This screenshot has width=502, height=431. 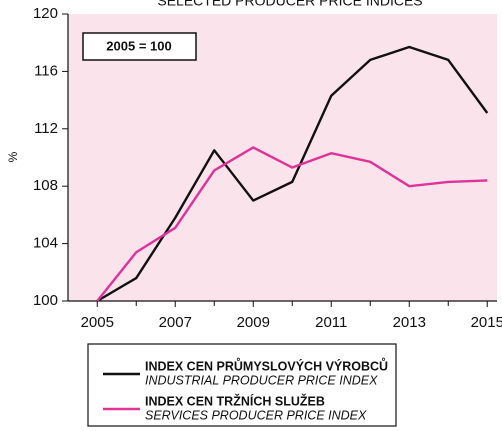 I want to click on legend-label: INDEX CEN TRŽNÍCH SLUŽEB, so click(x=235, y=400).